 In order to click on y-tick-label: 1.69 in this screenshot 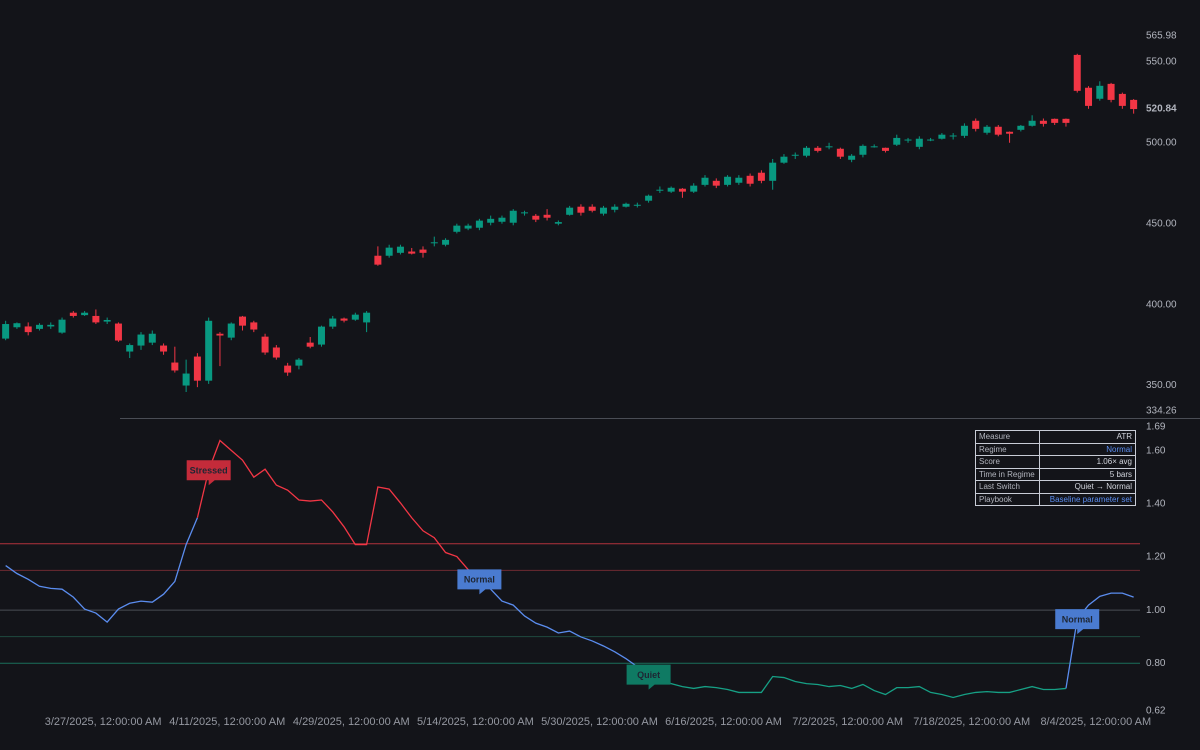, I will do `click(1156, 427)`.